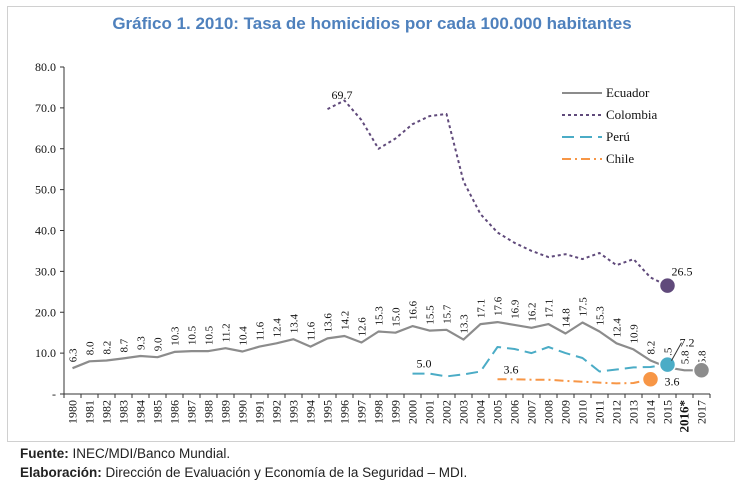 This screenshot has height=499, width=744. I want to click on y-tick-label: 60.0, so click(45, 149).